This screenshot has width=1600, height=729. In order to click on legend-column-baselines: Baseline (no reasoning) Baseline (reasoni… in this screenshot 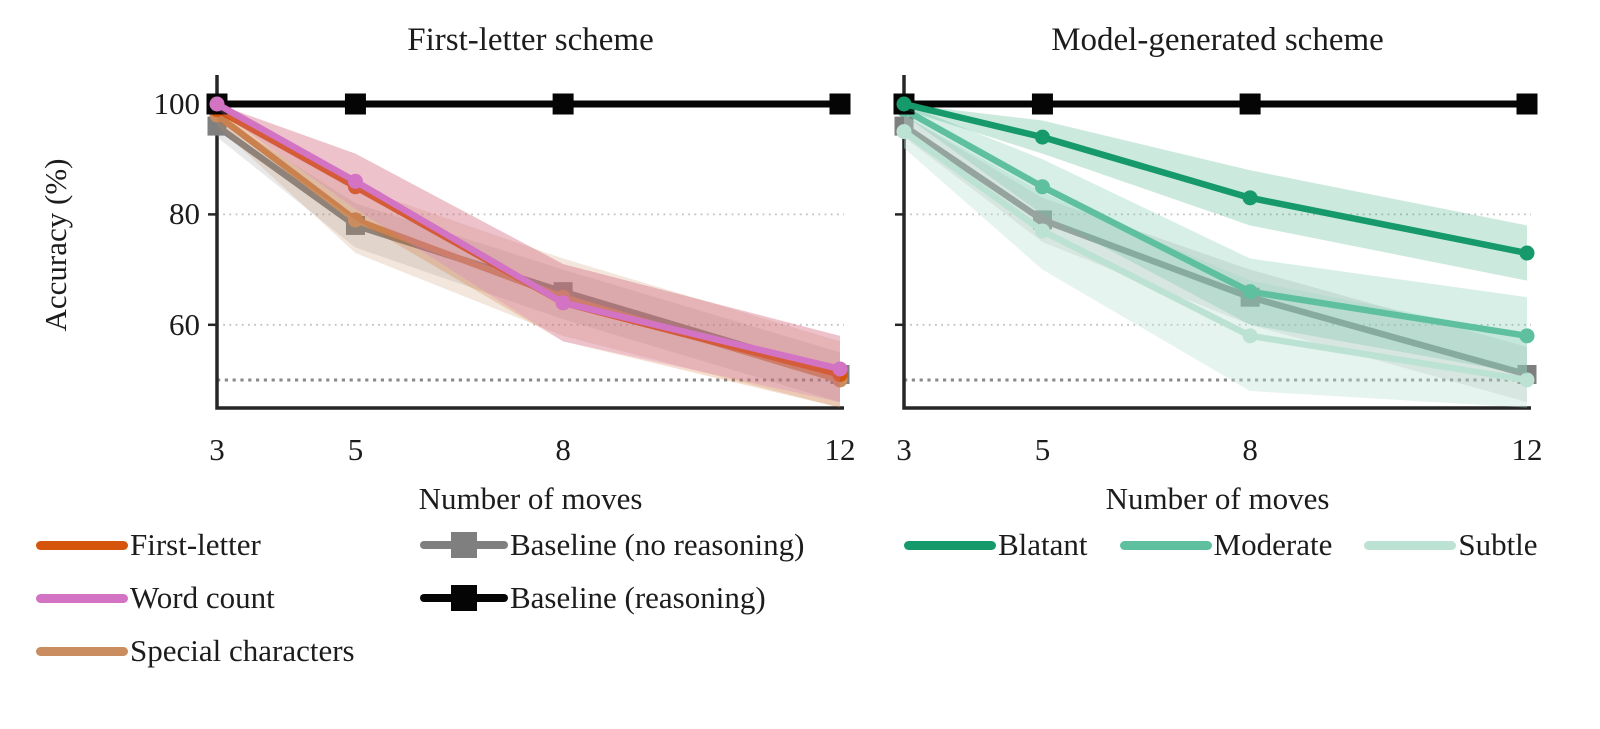, I will do `click(612, 571)`.